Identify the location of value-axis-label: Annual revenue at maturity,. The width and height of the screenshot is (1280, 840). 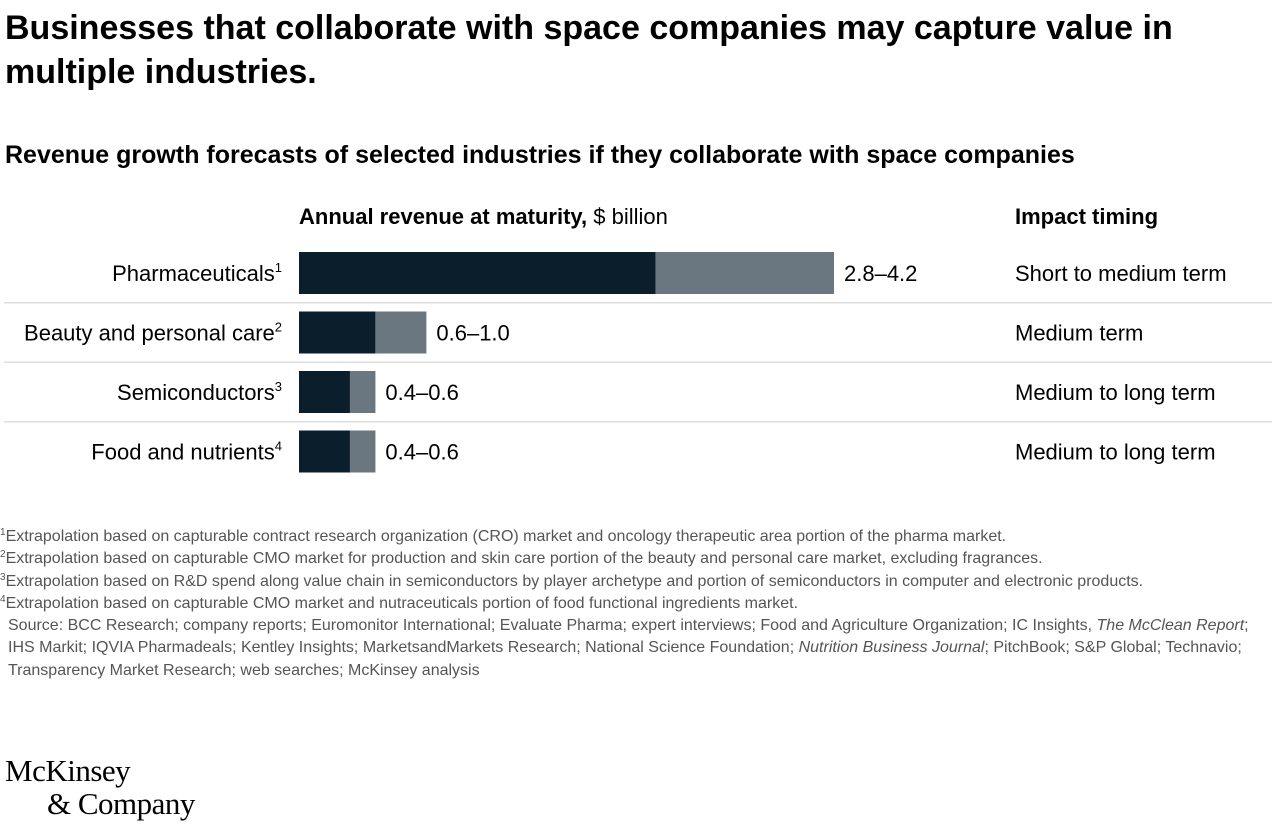
(443, 216).